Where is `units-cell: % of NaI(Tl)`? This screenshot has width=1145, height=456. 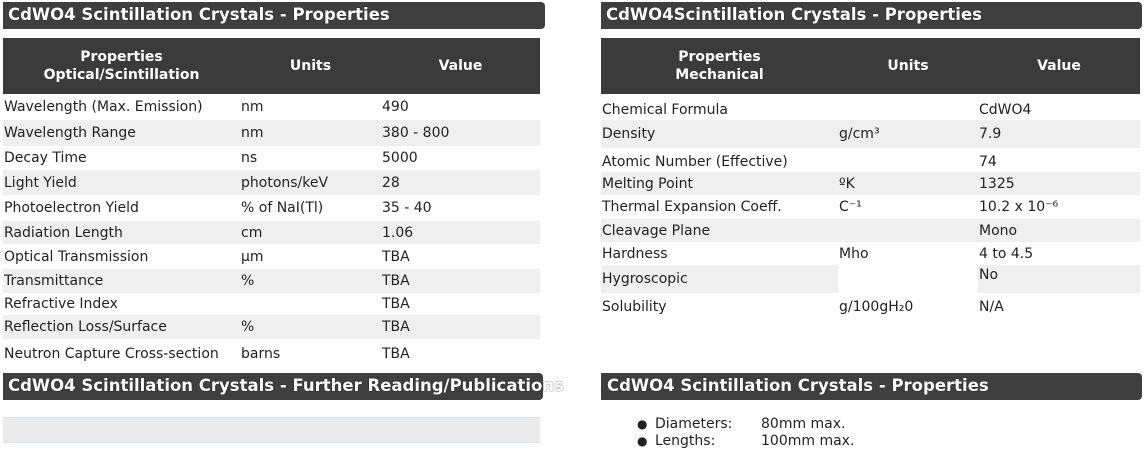 units-cell: % of NaI(Tl) is located at coordinates (282, 208).